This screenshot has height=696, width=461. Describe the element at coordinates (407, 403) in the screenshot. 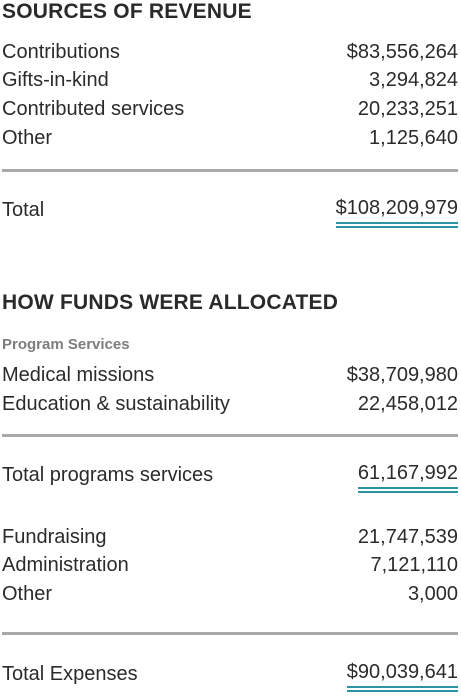

I see `row-value: 22,458,012` at that location.